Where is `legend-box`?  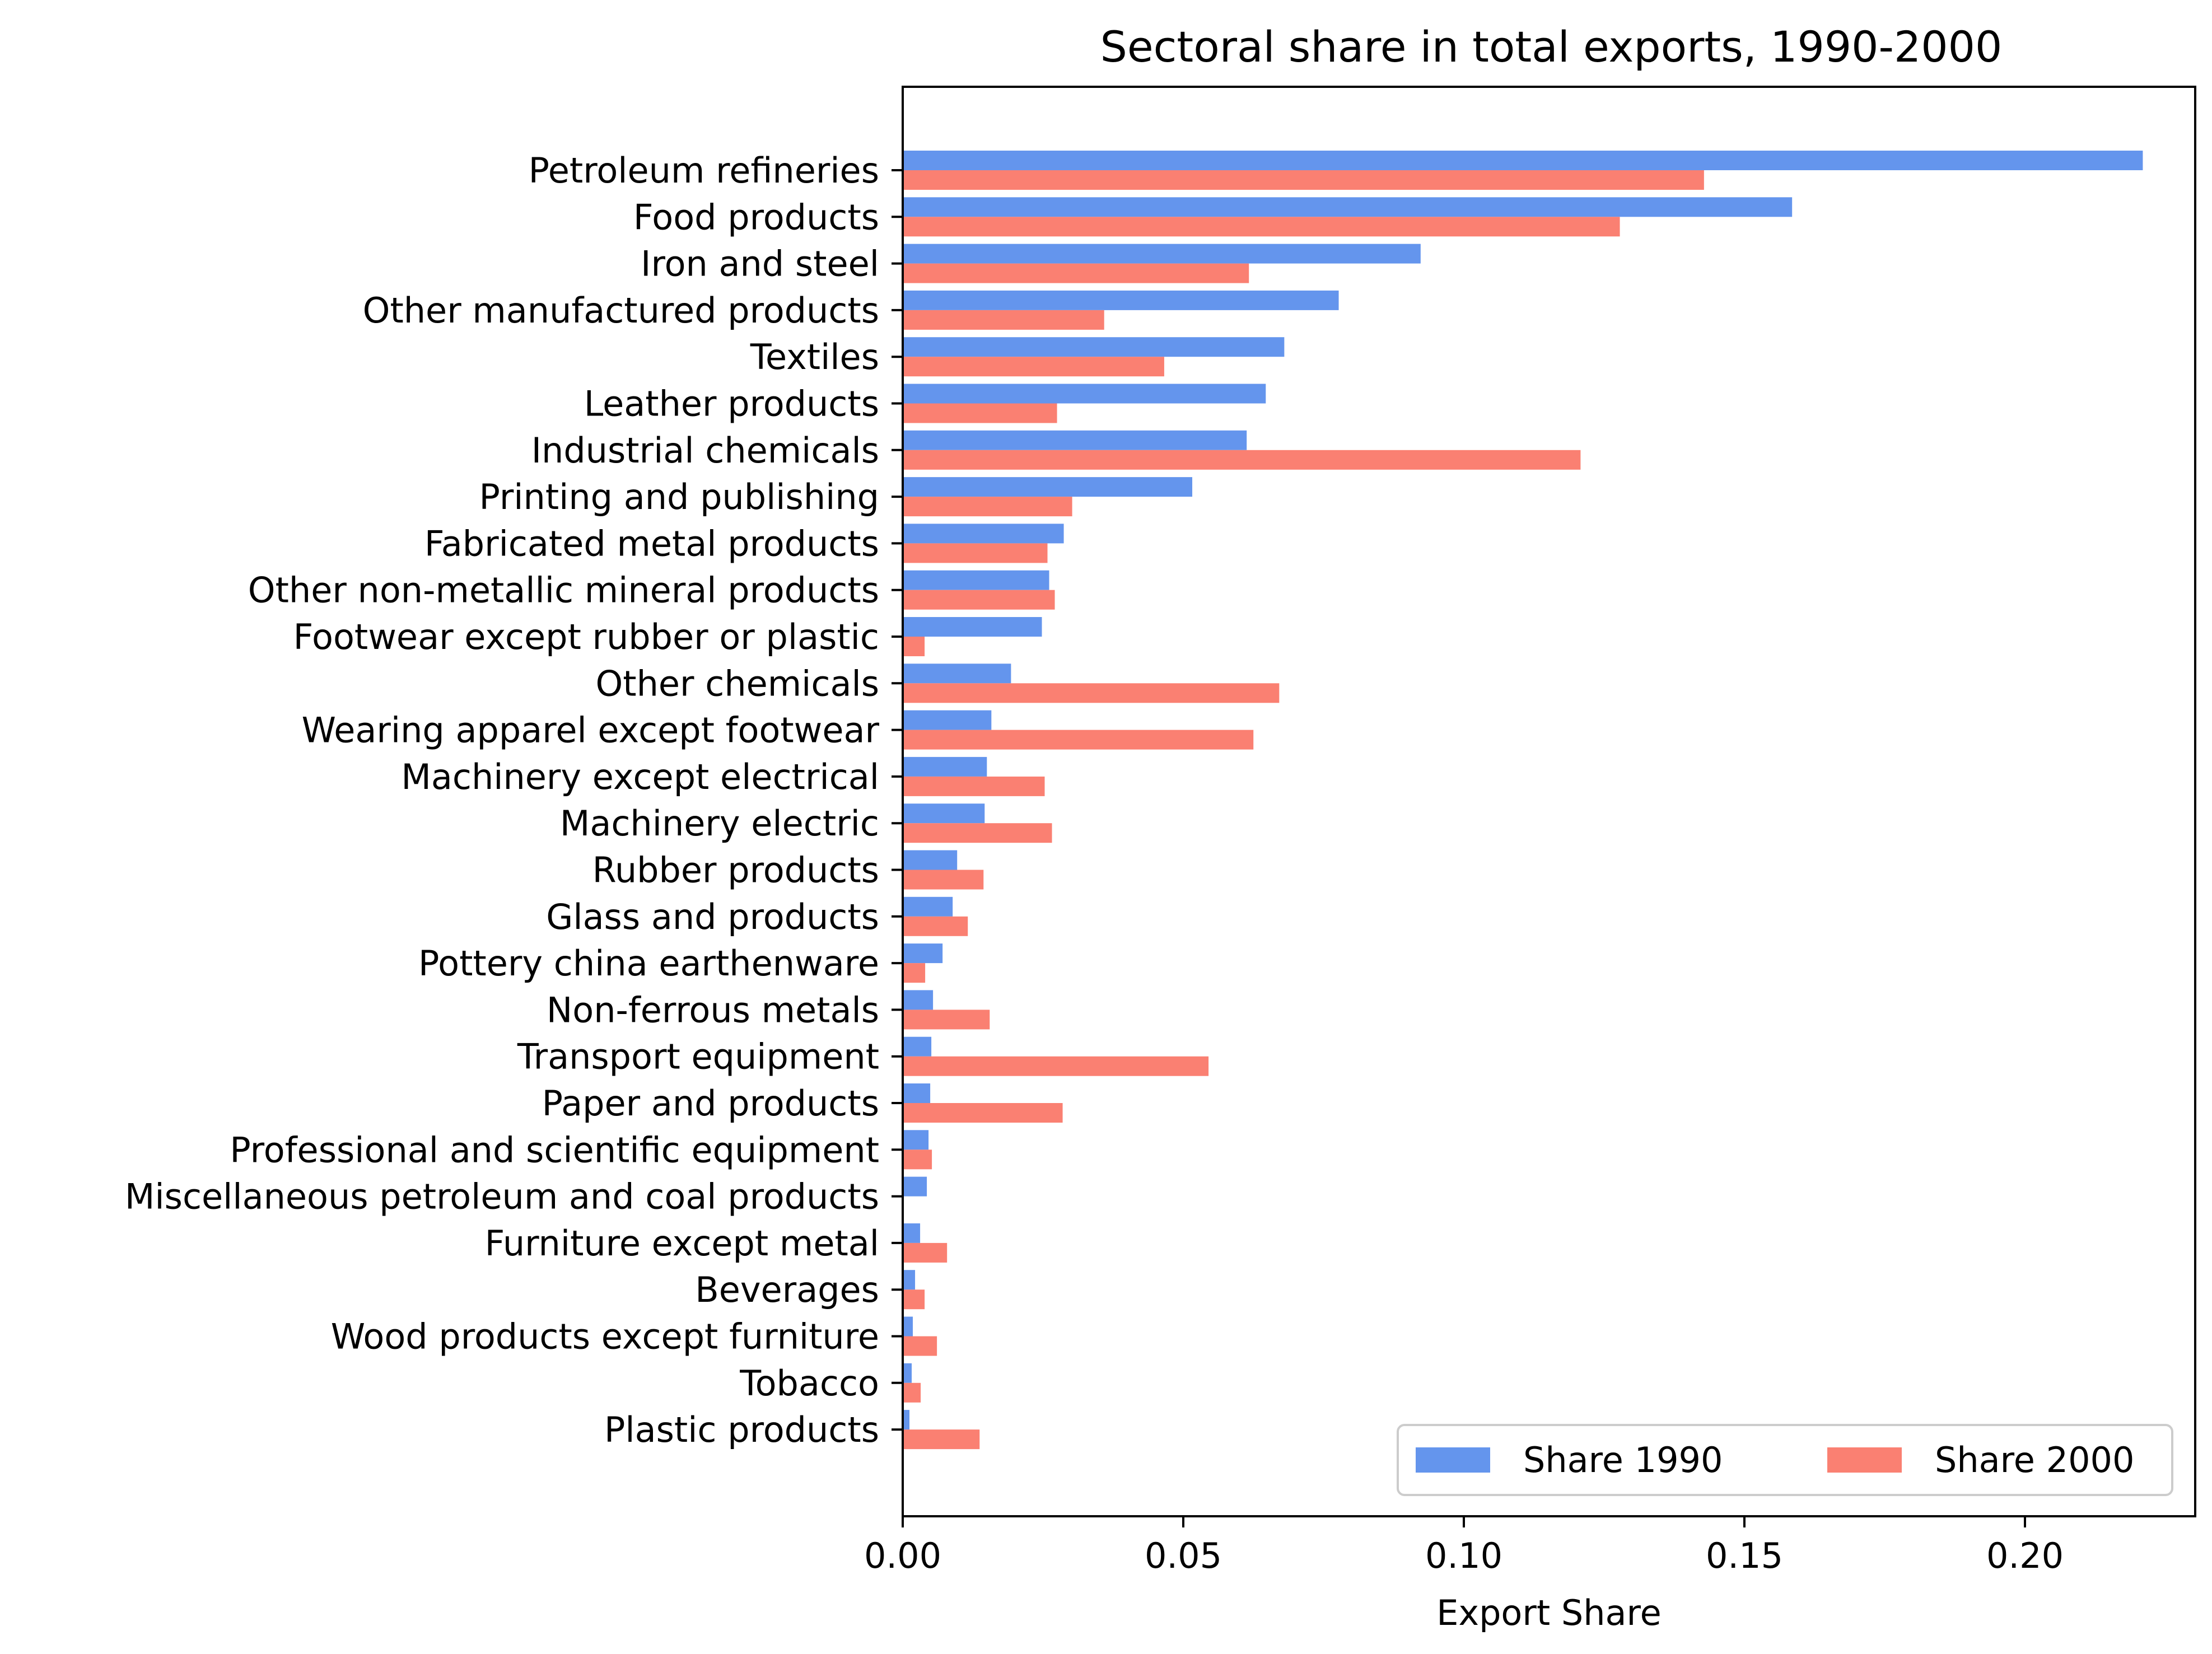
legend-box is located at coordinates (1785, 1460).